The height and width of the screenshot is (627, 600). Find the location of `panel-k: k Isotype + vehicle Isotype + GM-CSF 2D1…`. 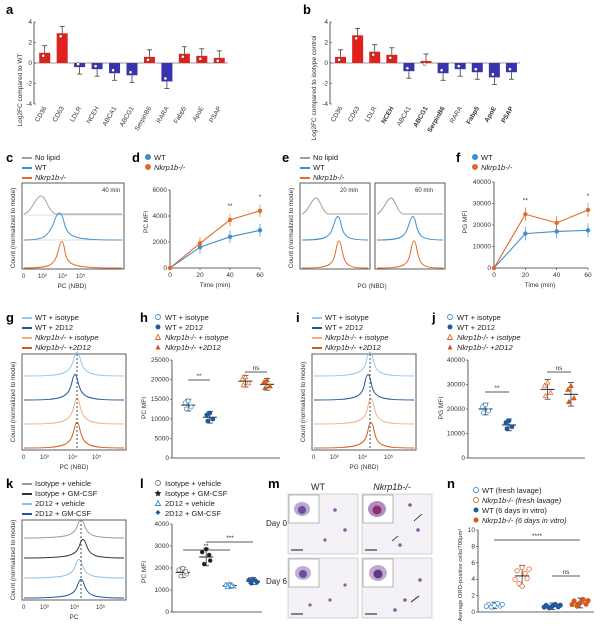

panel-k: k Isotype + vehicle Isotype + GM-CSF 2D1… is located at coordinates (66, 548).